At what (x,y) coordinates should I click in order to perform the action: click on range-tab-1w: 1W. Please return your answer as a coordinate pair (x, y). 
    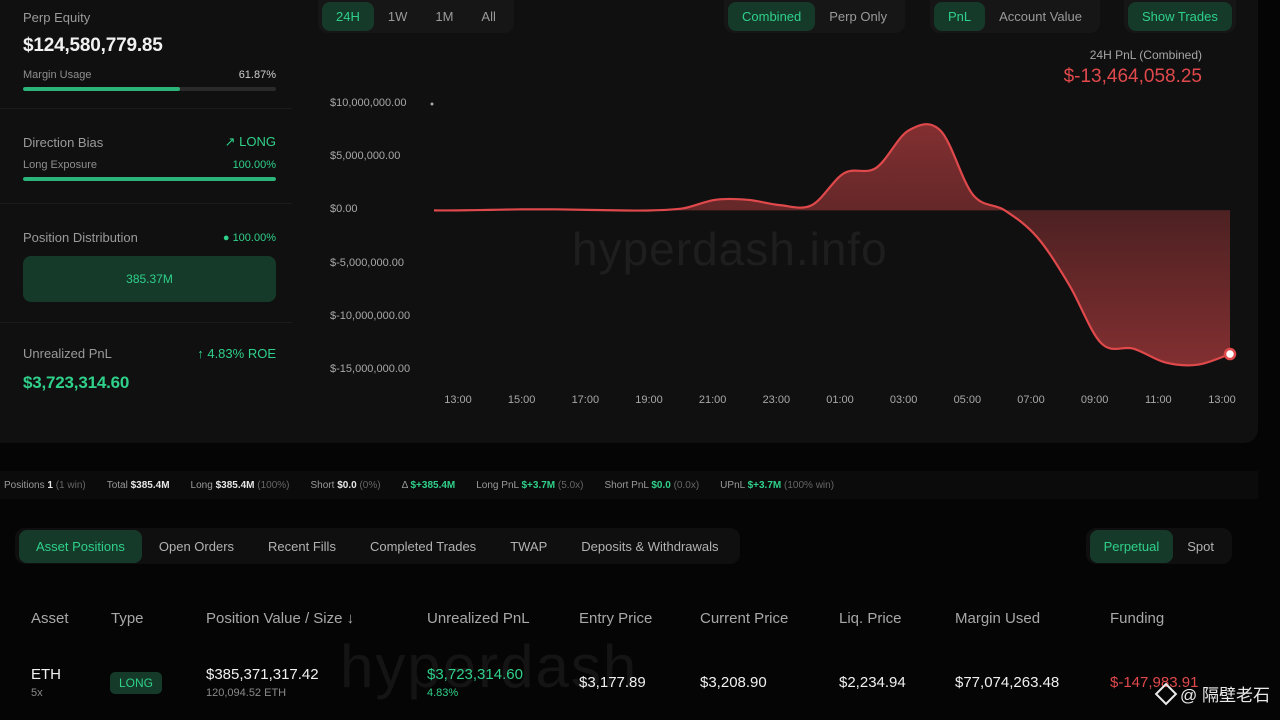
    Looking at the image, I should click on (397, 16).